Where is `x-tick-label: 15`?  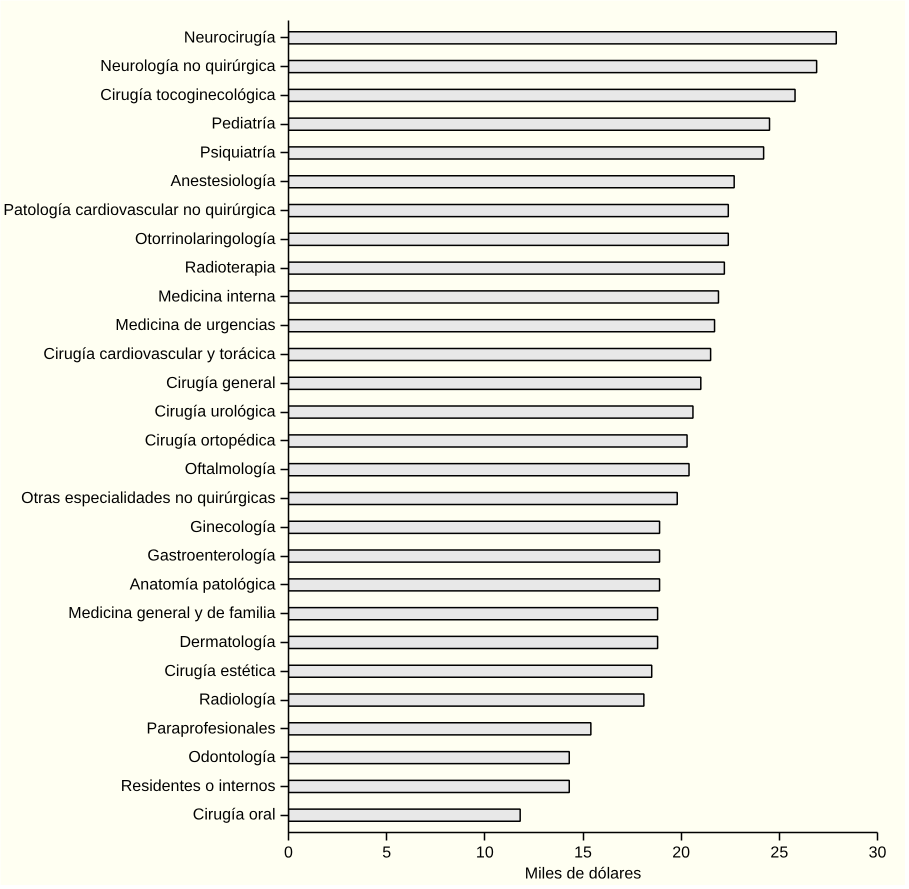 x-tick-label: 15 is located at coordinates (583, 853).